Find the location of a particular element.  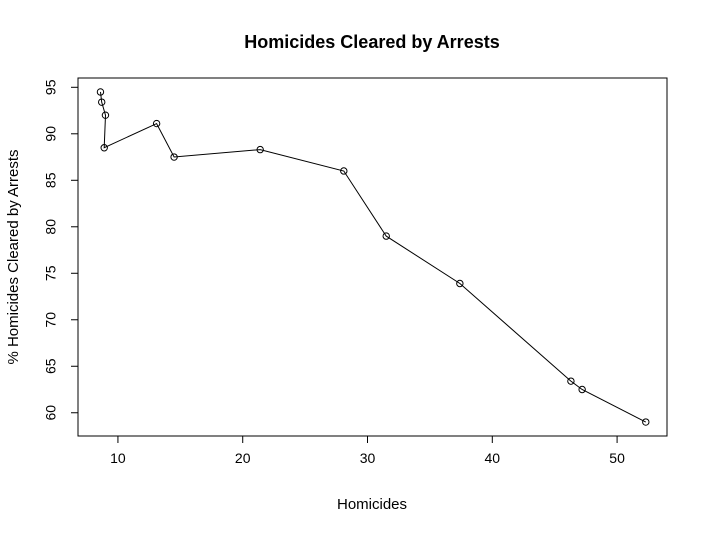

y-tick-label: 80 is located at coordinates (51, 227).